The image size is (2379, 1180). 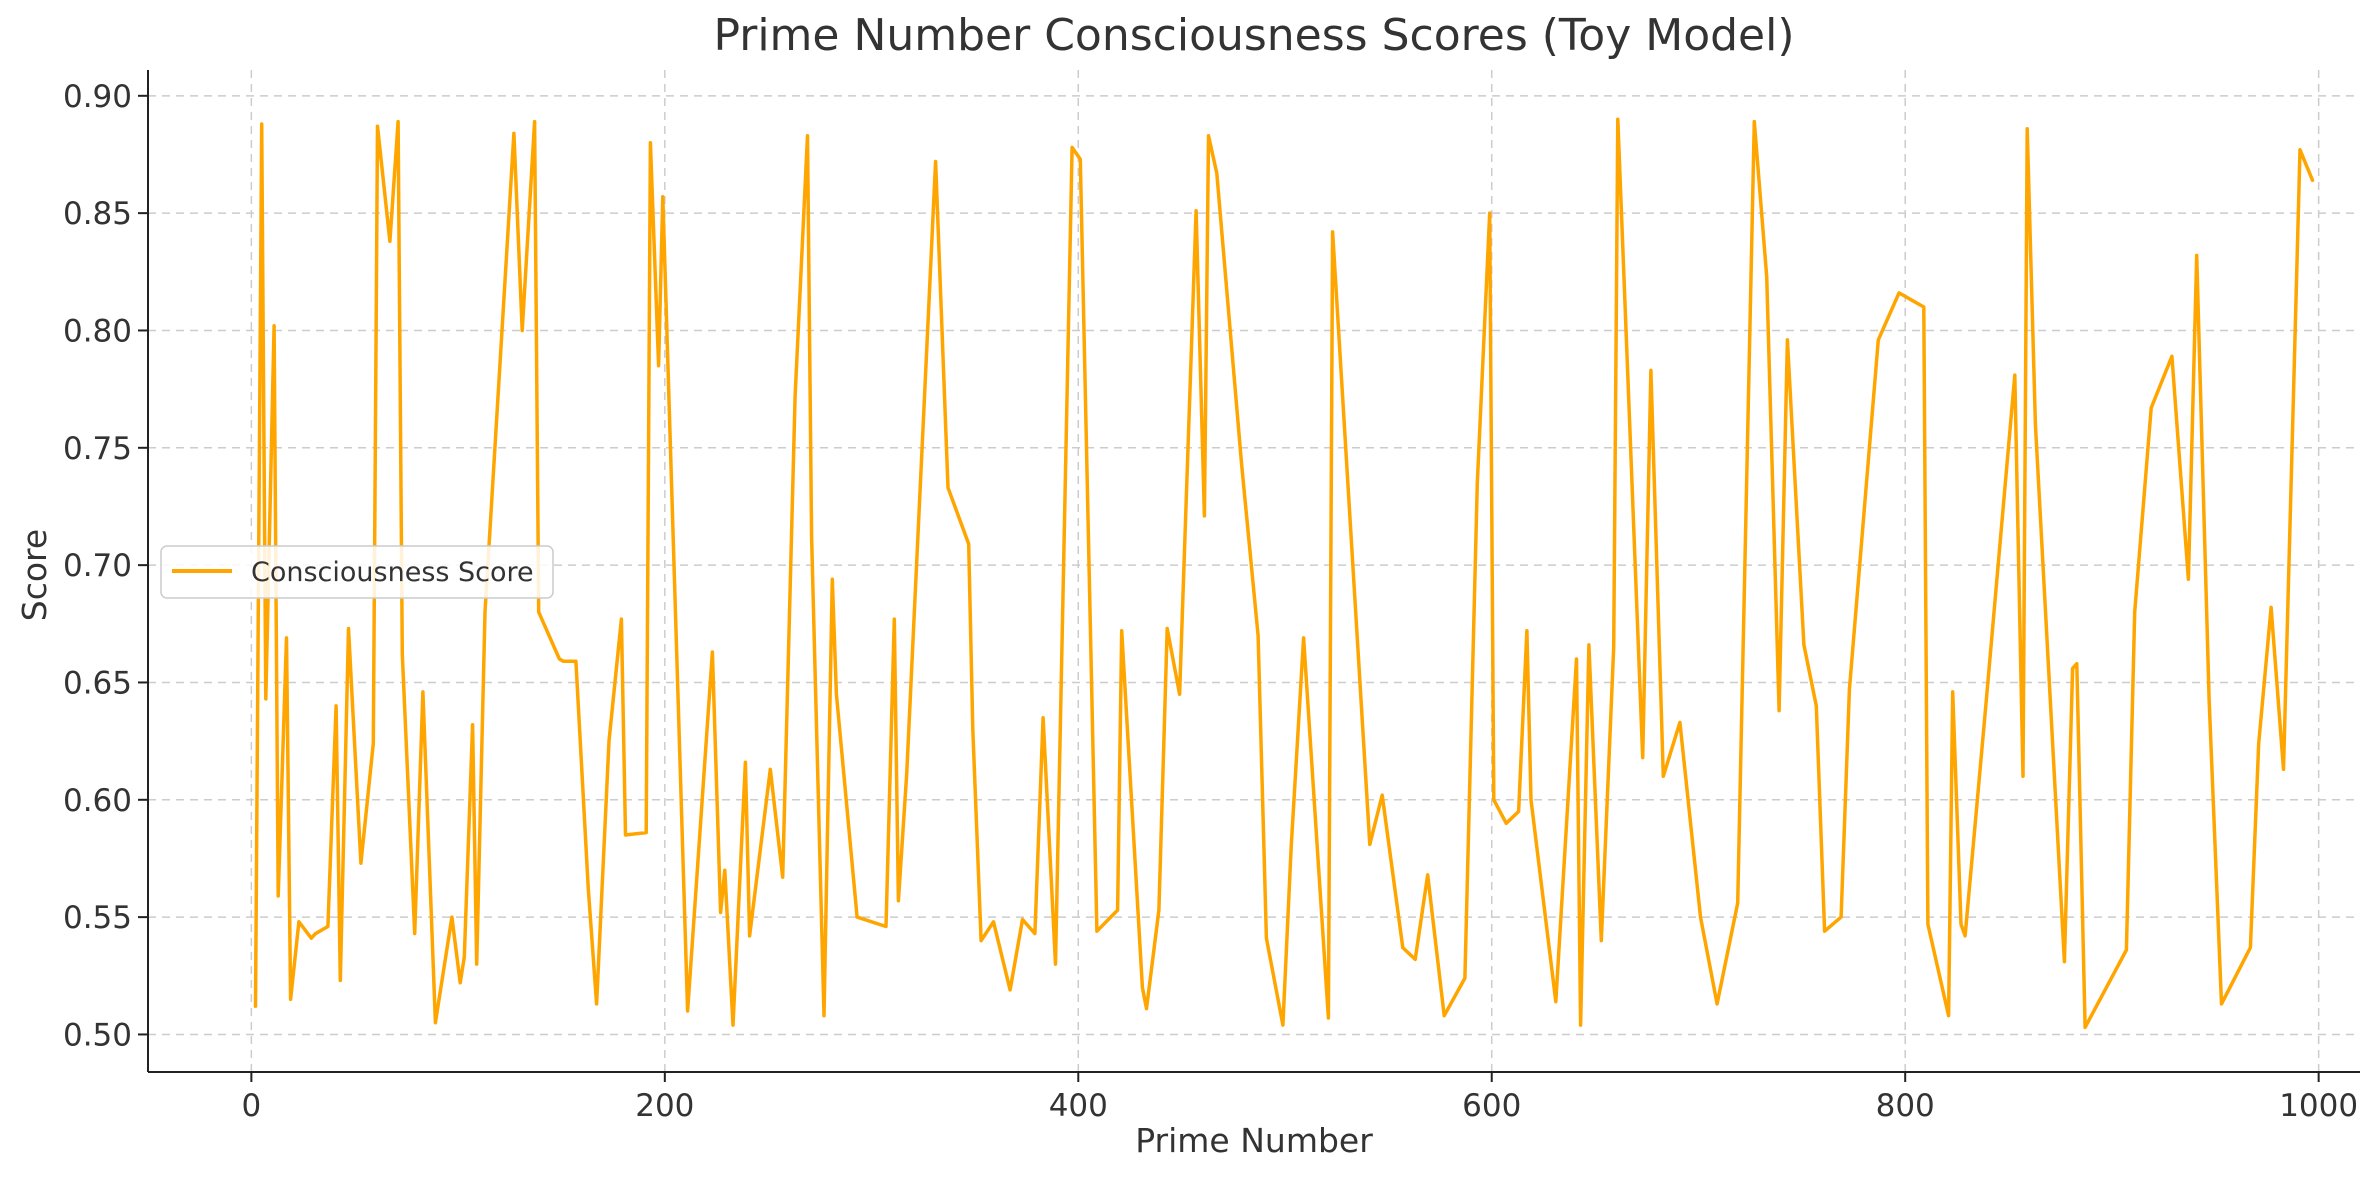 What do you see at coordinates (97, 566) in the screenshot?
I see `y-tick-label: 0.70` at bounding box center [97, 566].